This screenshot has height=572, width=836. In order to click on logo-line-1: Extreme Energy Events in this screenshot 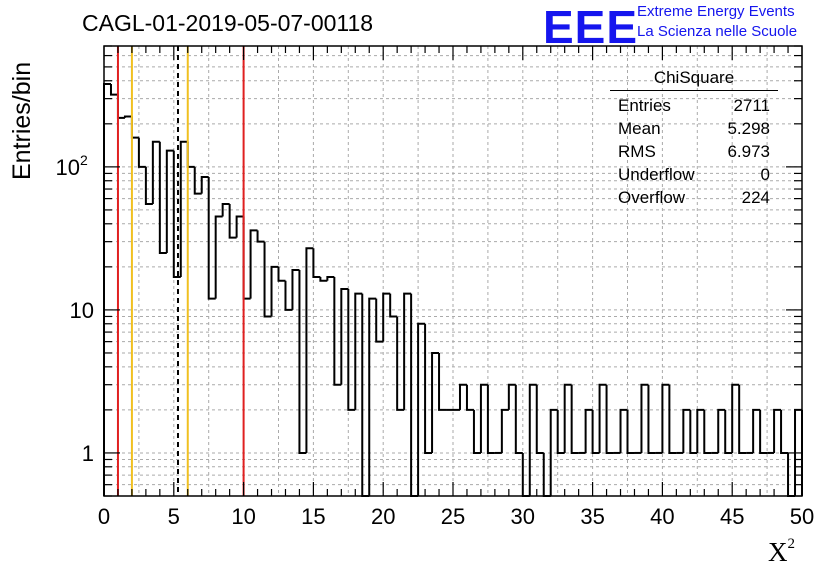, I will do `click(716, 11)`.